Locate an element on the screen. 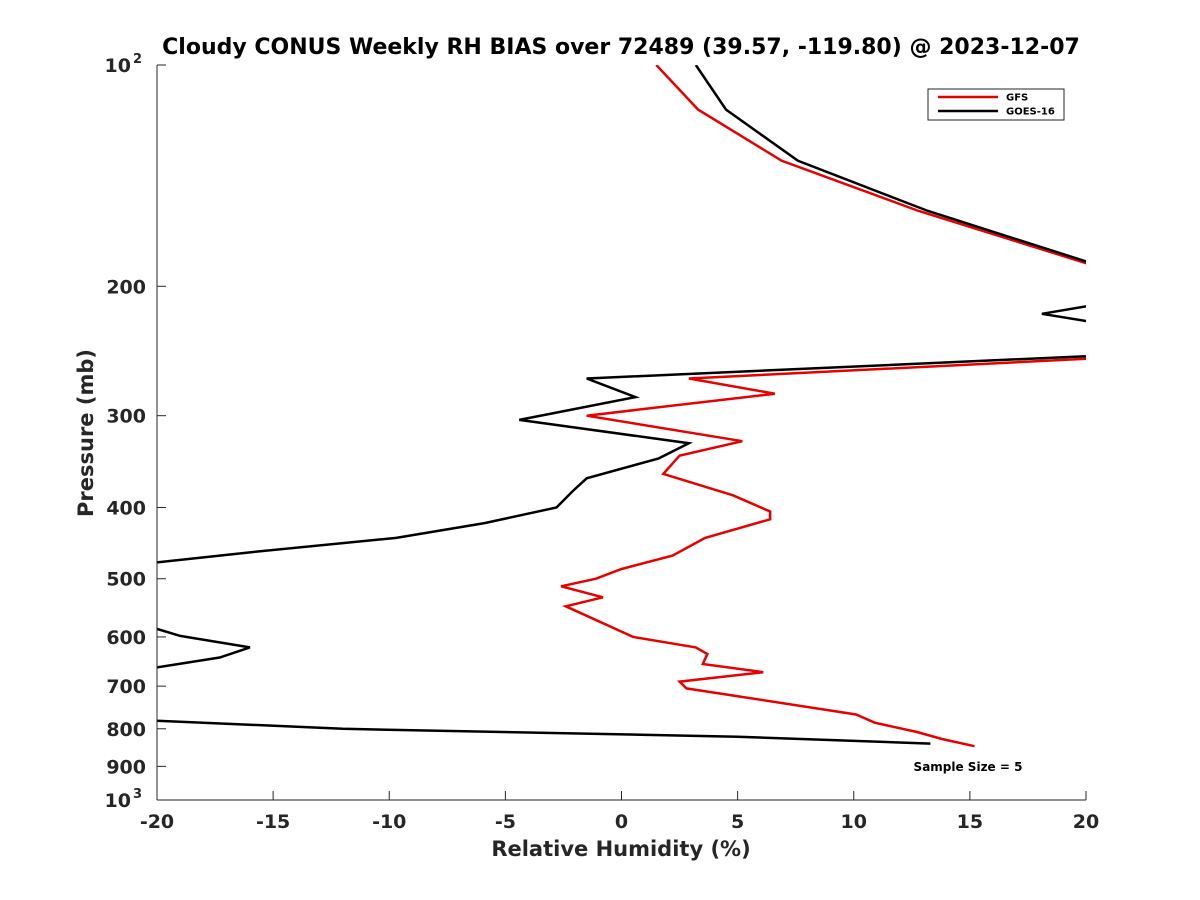 Image resolution: width=1200 pixels, height=900 pixels. y-tick-label: 200 is located at coordinates (126, 287).